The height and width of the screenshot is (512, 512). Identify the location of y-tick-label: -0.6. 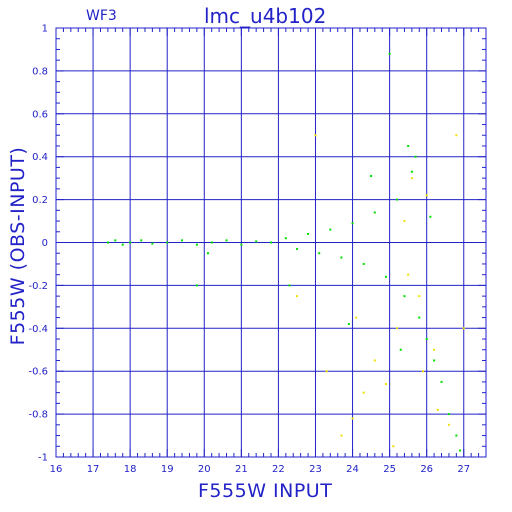
(38, 372).